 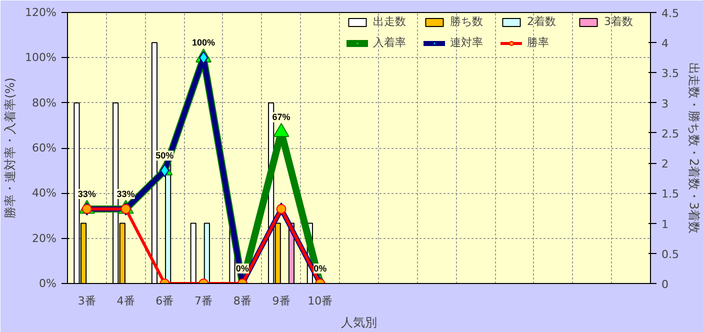 I want to click on y-tick-label: 60%, so click(x=44, y=148).